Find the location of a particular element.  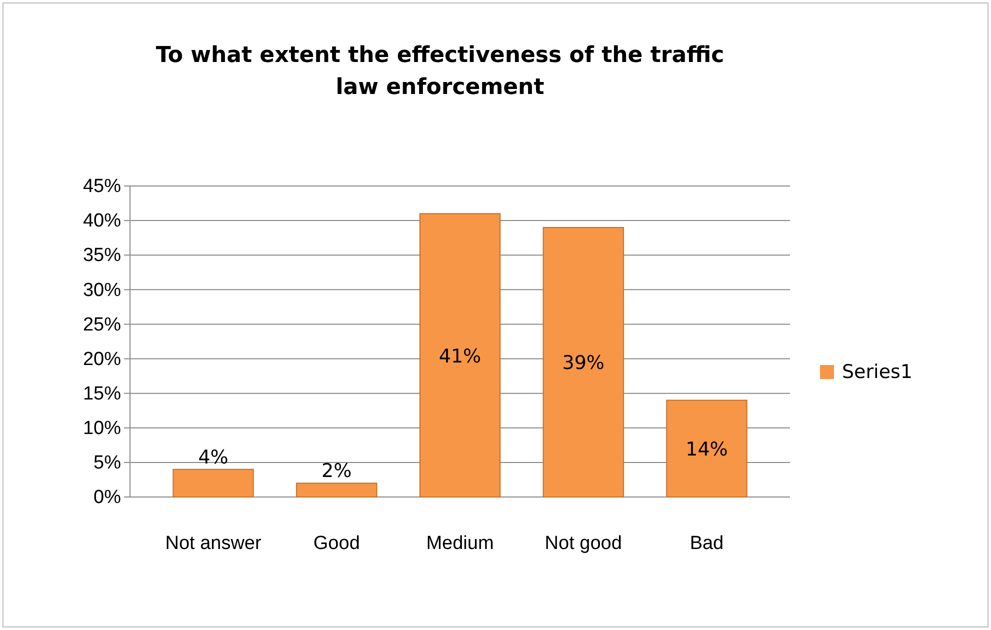

y-tick-label: 0% is located at coordinates (108, 497).